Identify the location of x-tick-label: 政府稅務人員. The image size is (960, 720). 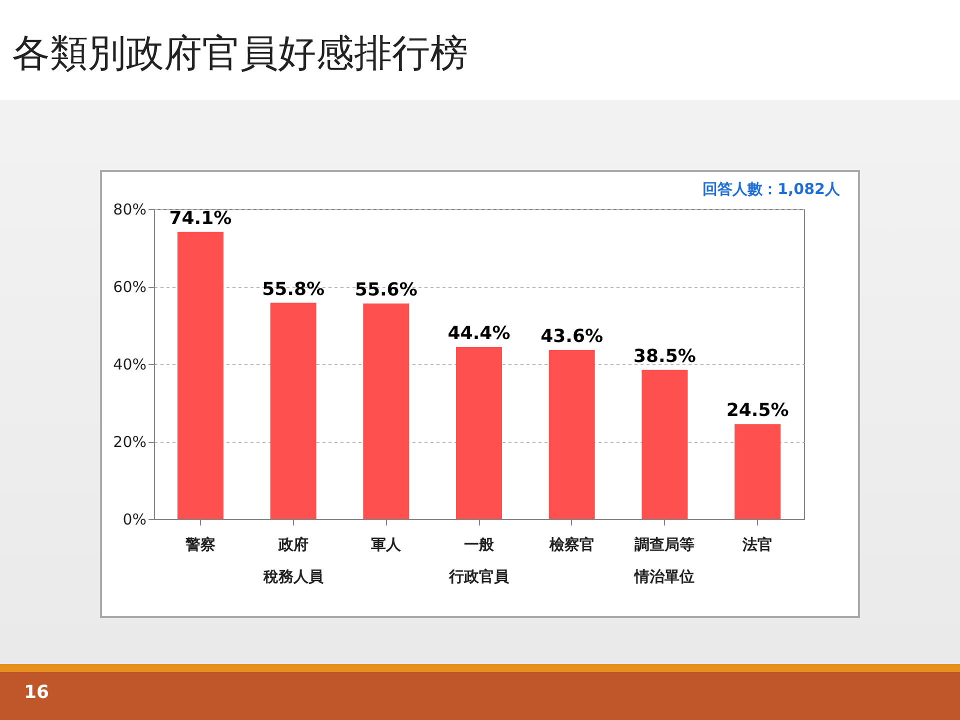
(293, 561).